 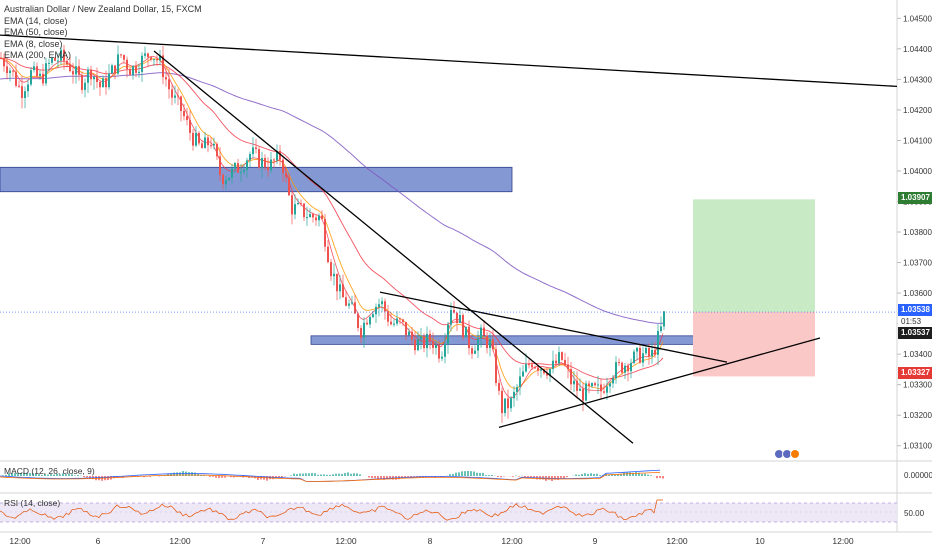 I want to click on candle, so click(x=199, y=138).